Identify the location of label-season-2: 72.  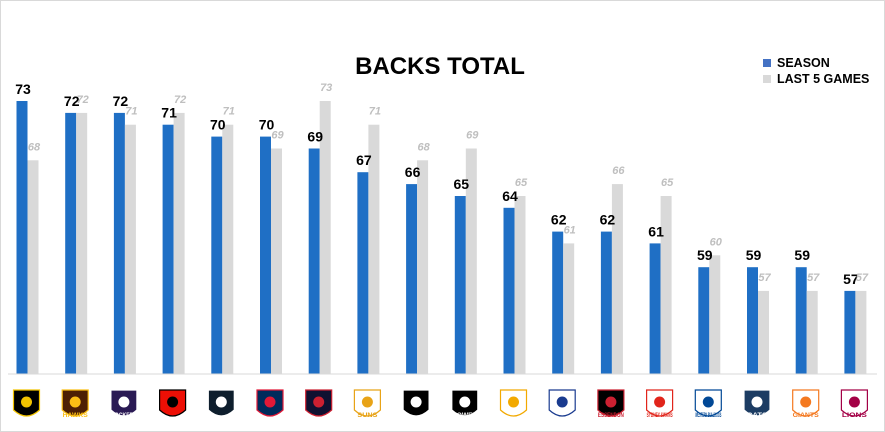
(121, 101).